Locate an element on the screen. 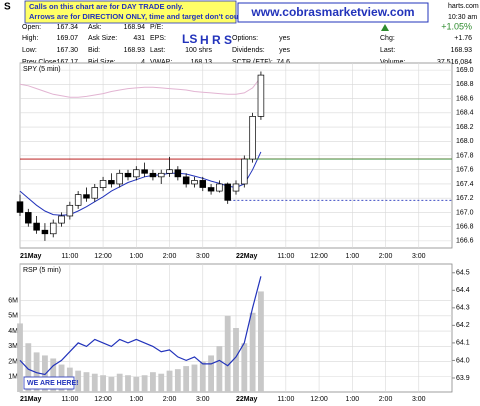 The height and width of the screenshot is (406, 480). site: www.cobrasmarketview.com is located at coordinates (332, 12).